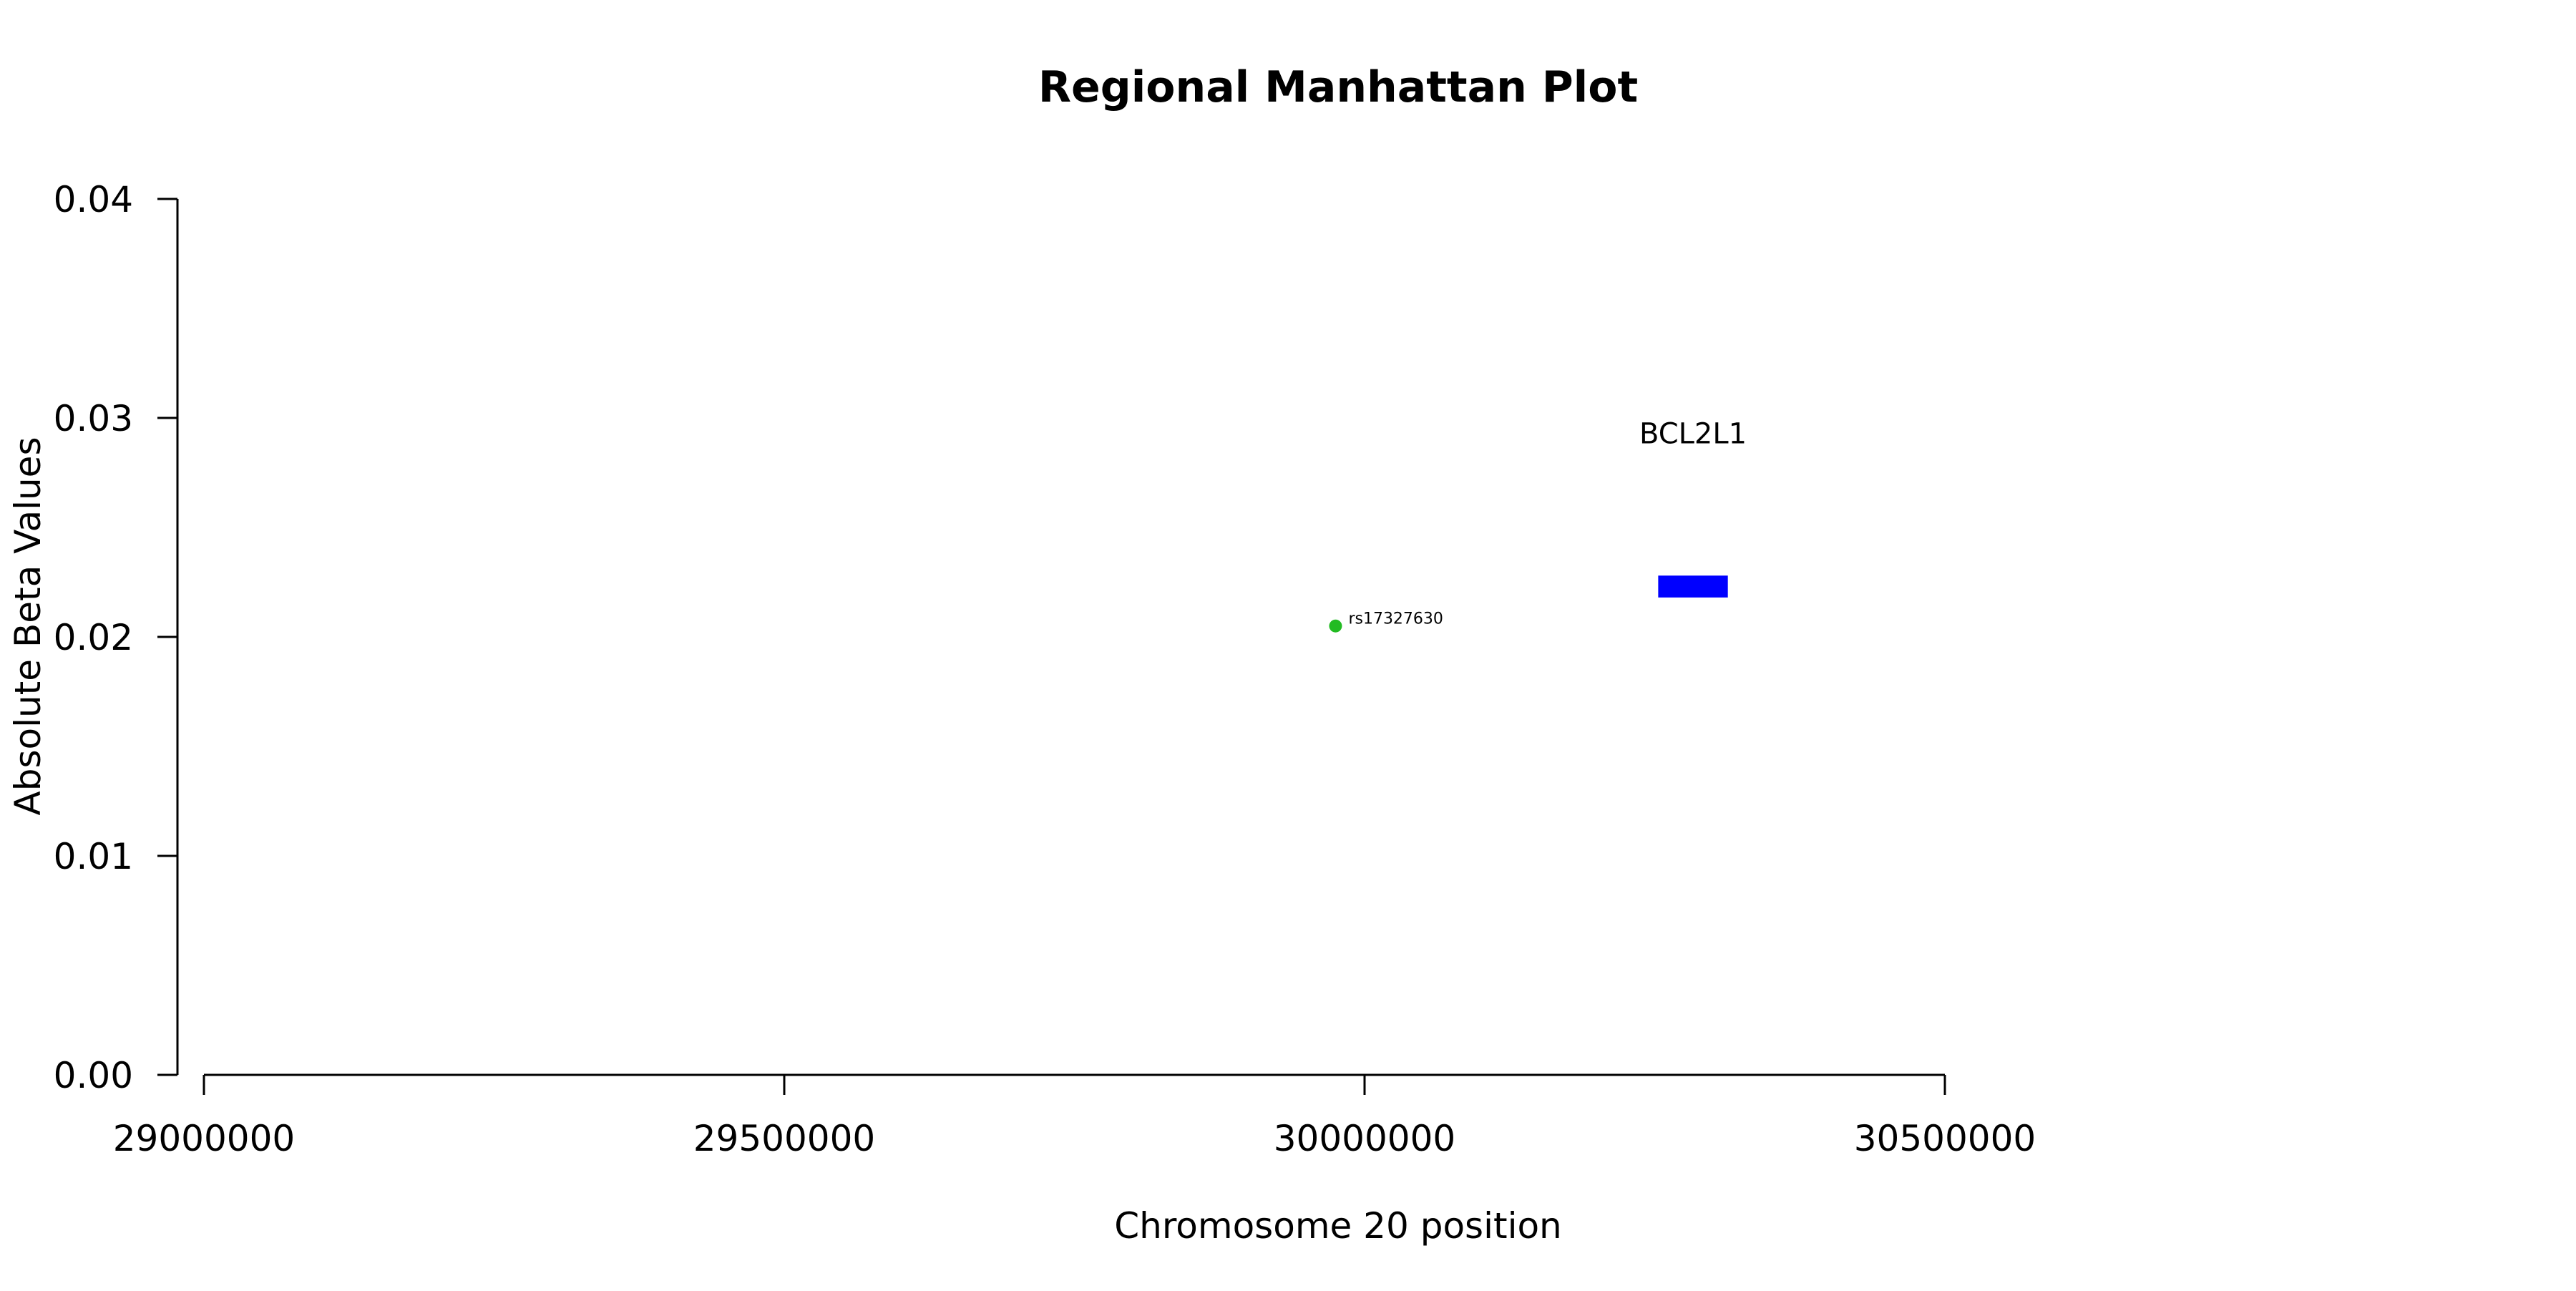 This screenshot has width=2576, height=1291. I want to click on x-tick-label: 30000000, so click(1365, 1138).